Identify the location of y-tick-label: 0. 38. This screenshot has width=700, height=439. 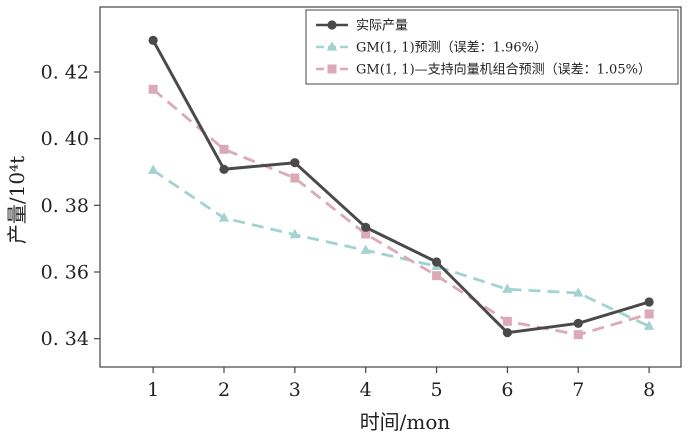
(65, 206).